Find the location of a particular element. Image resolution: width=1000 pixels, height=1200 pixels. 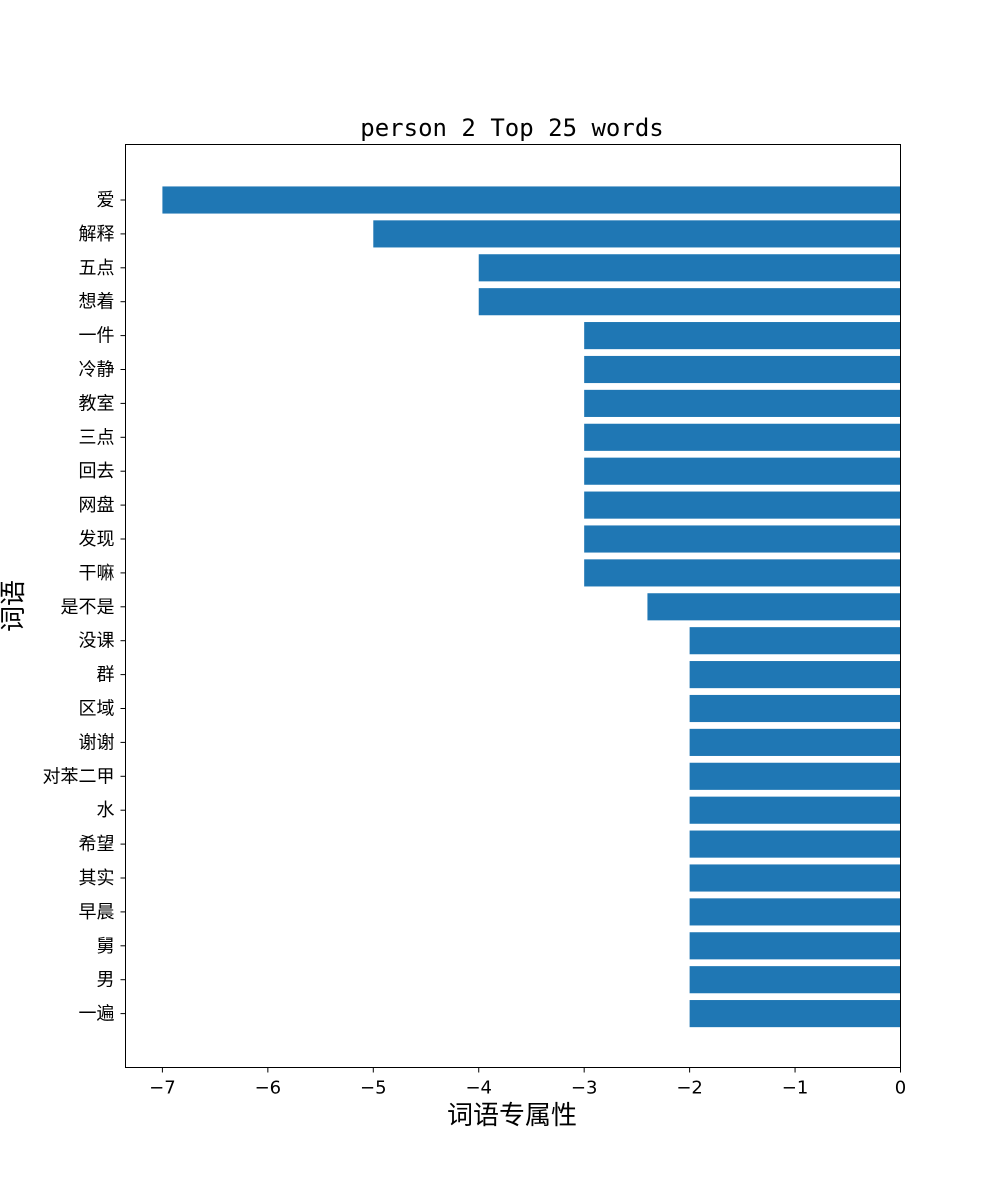

bar-群 is located at coordinates (795, 675).